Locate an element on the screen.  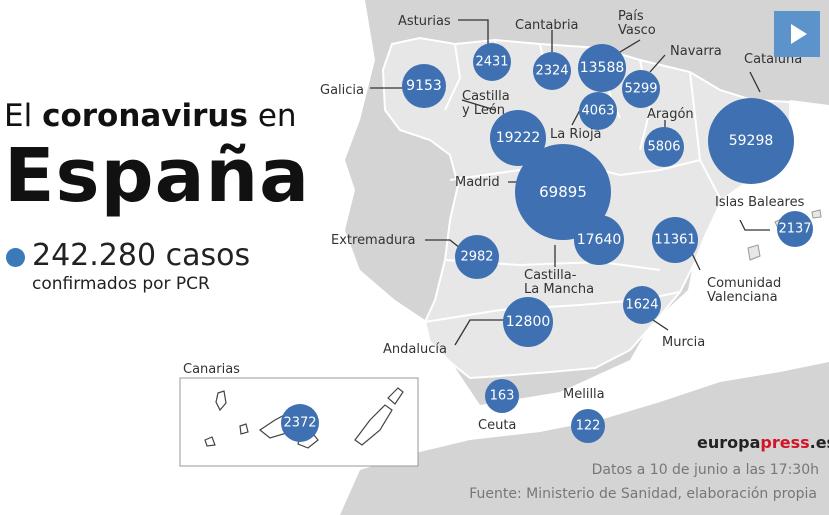
date-note: Datos a 10 de junio a las 17:30h is located at coordinates (705, 470).